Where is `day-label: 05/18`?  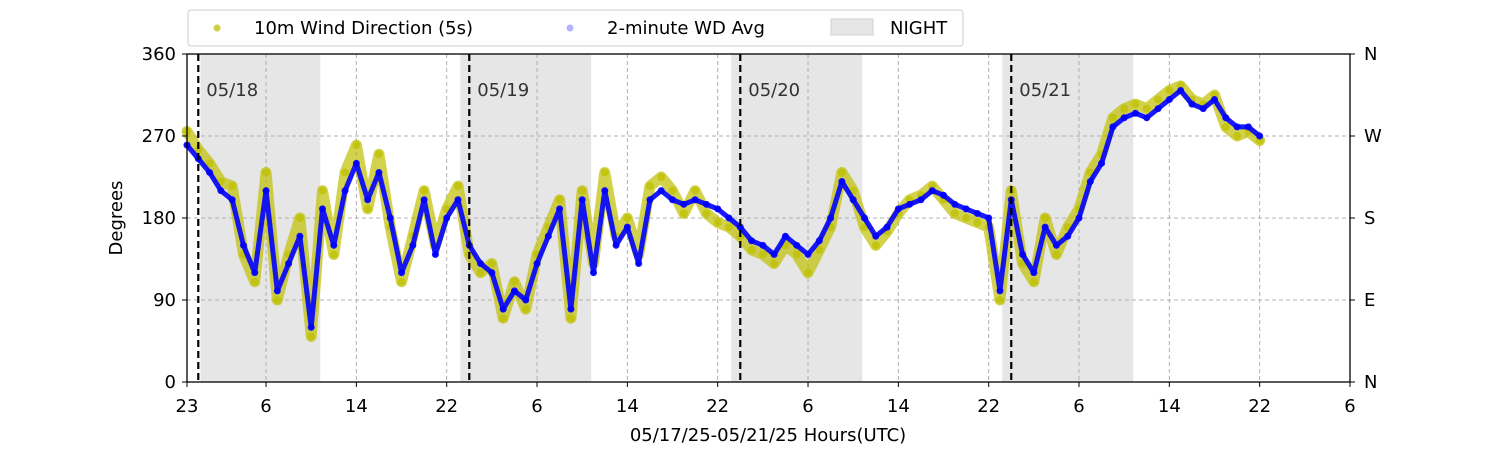
day-label: 05/18 is located at coordinates (232, 90).